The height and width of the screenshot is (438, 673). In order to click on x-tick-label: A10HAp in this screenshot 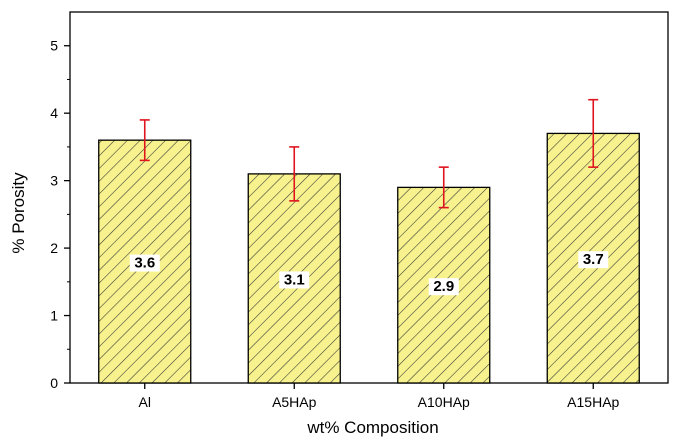, I will do `click(444, 402)`.